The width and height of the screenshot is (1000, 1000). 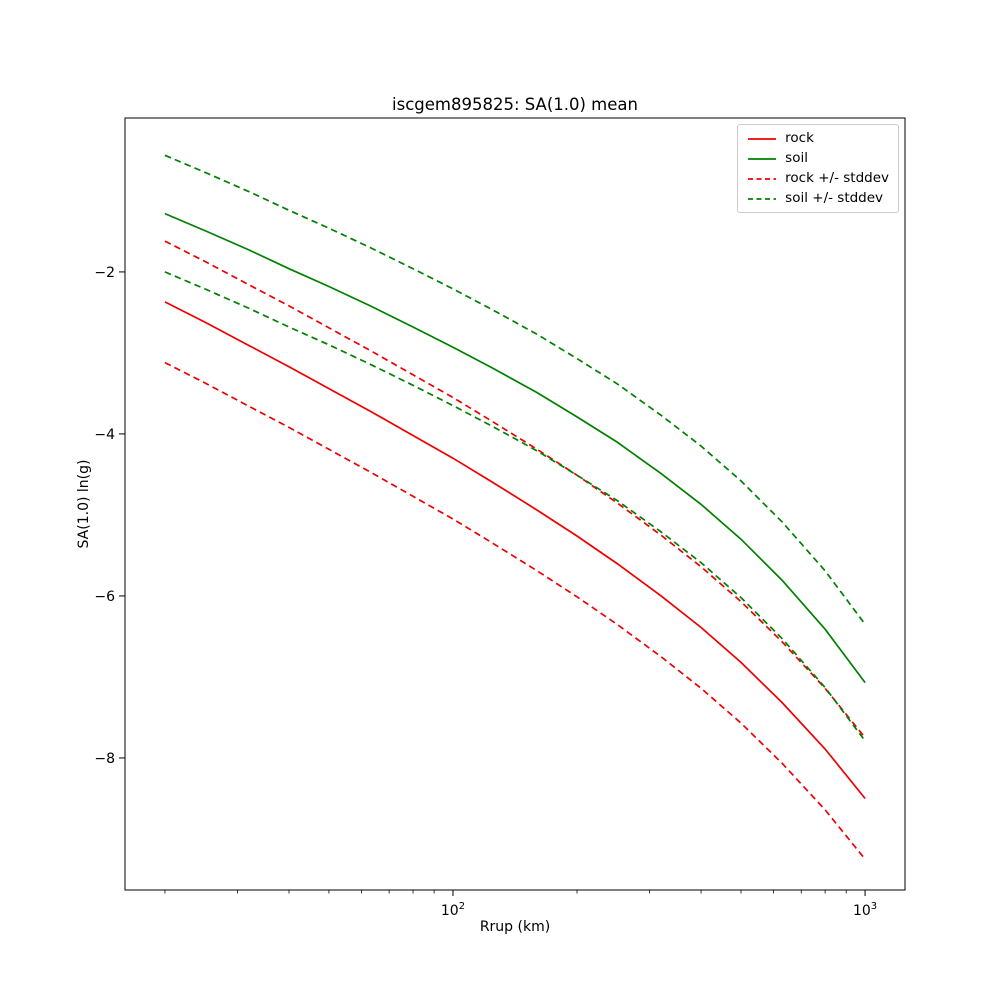 I want to click on chart-title: iscgem895825: SA(1.0) mean, so click(x=515, y=104).